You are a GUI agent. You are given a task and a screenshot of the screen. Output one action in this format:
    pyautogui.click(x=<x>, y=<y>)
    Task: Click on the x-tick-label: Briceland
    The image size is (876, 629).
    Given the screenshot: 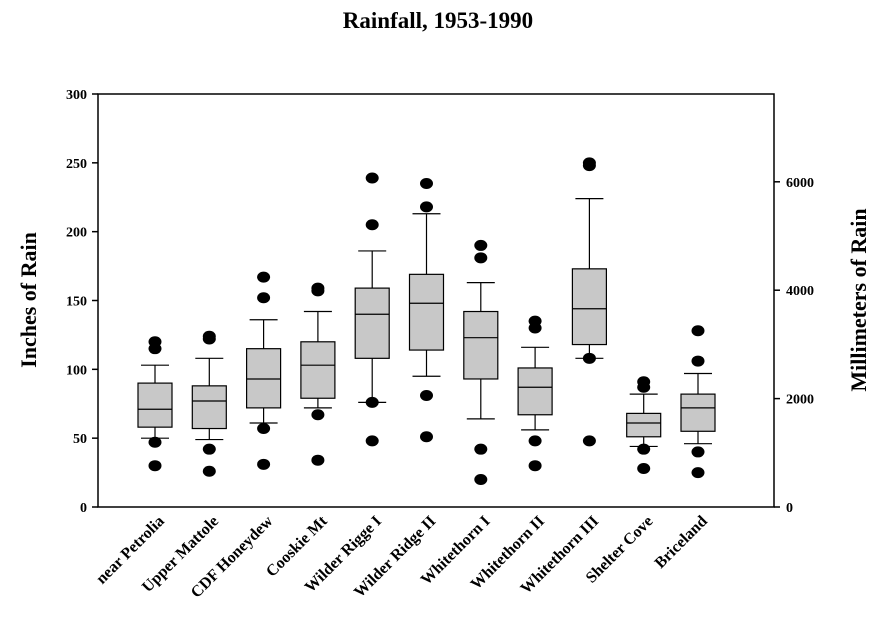 What is the action you would take?
    pyautogui.click(x=681, y=542)
    